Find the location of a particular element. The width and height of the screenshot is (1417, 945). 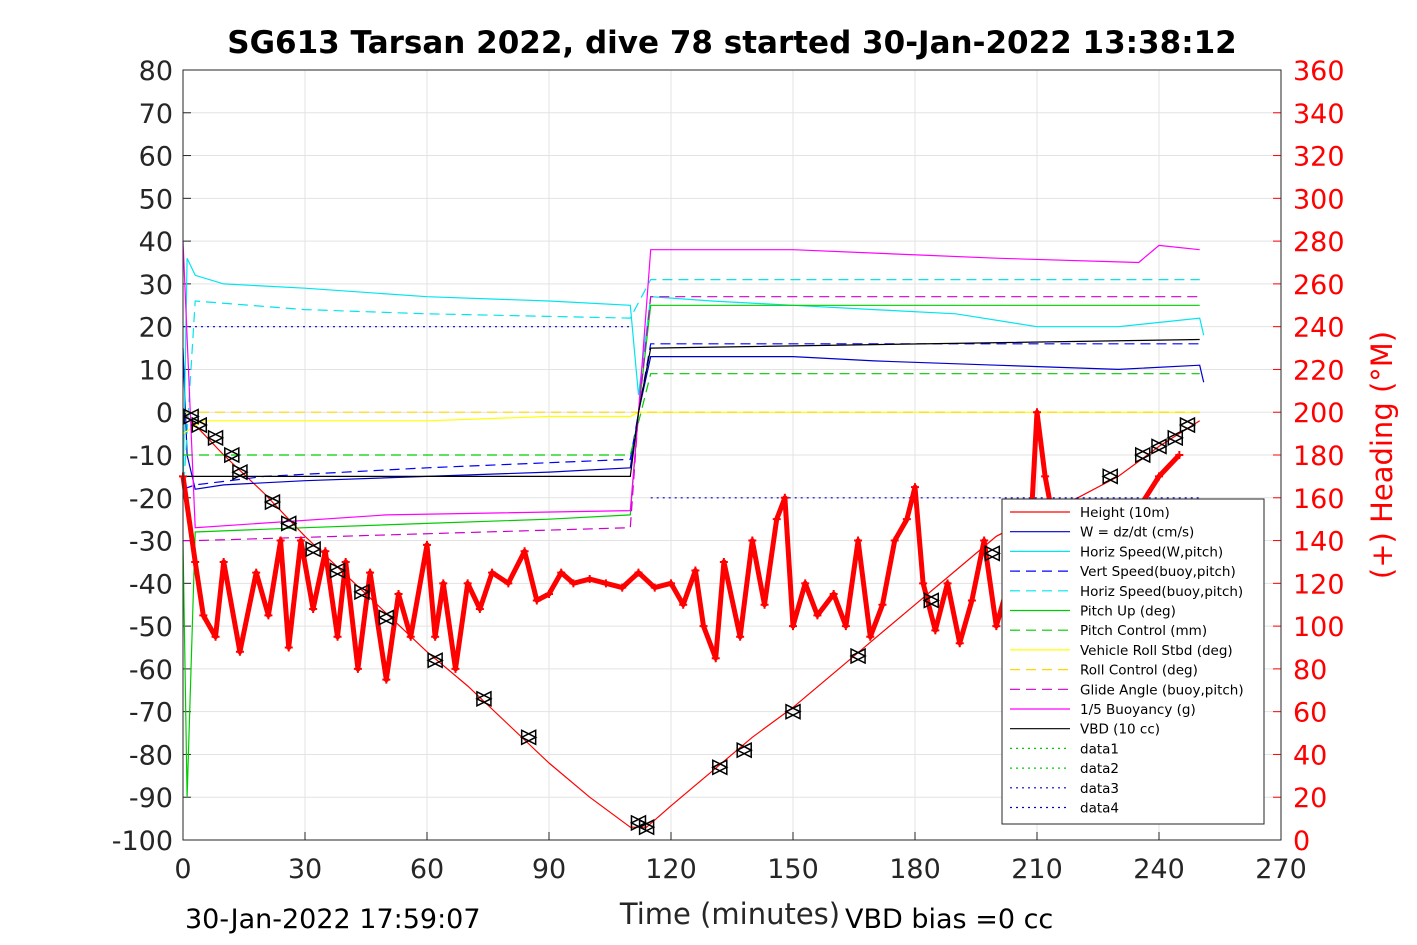

y2-tick-label: 20 is located at coordinates (1310, 798).